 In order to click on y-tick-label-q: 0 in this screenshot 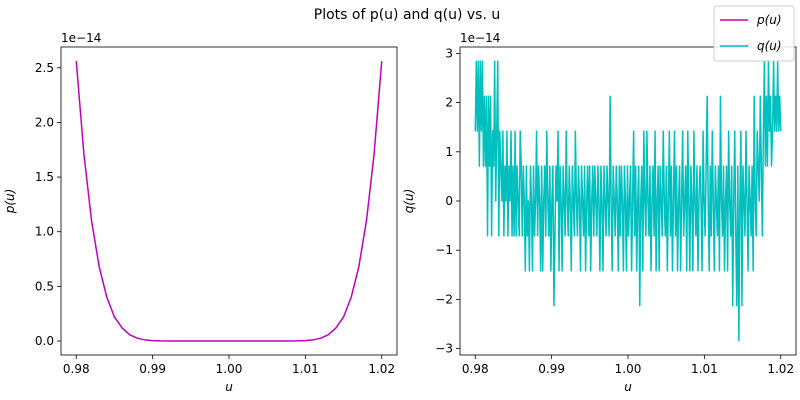, I will do `click(449, 201)`.